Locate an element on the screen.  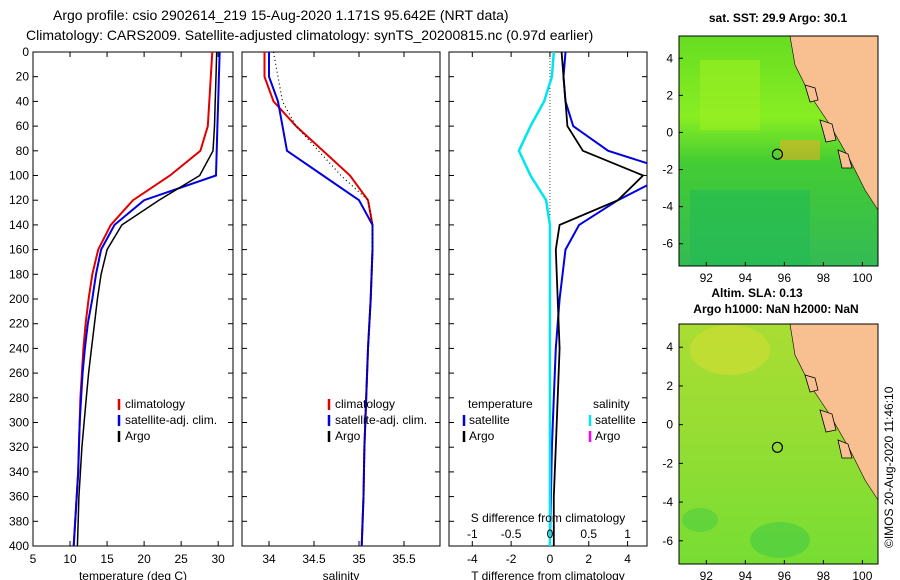
depth-tick-label: 80 is located at coordinates (23, 151).